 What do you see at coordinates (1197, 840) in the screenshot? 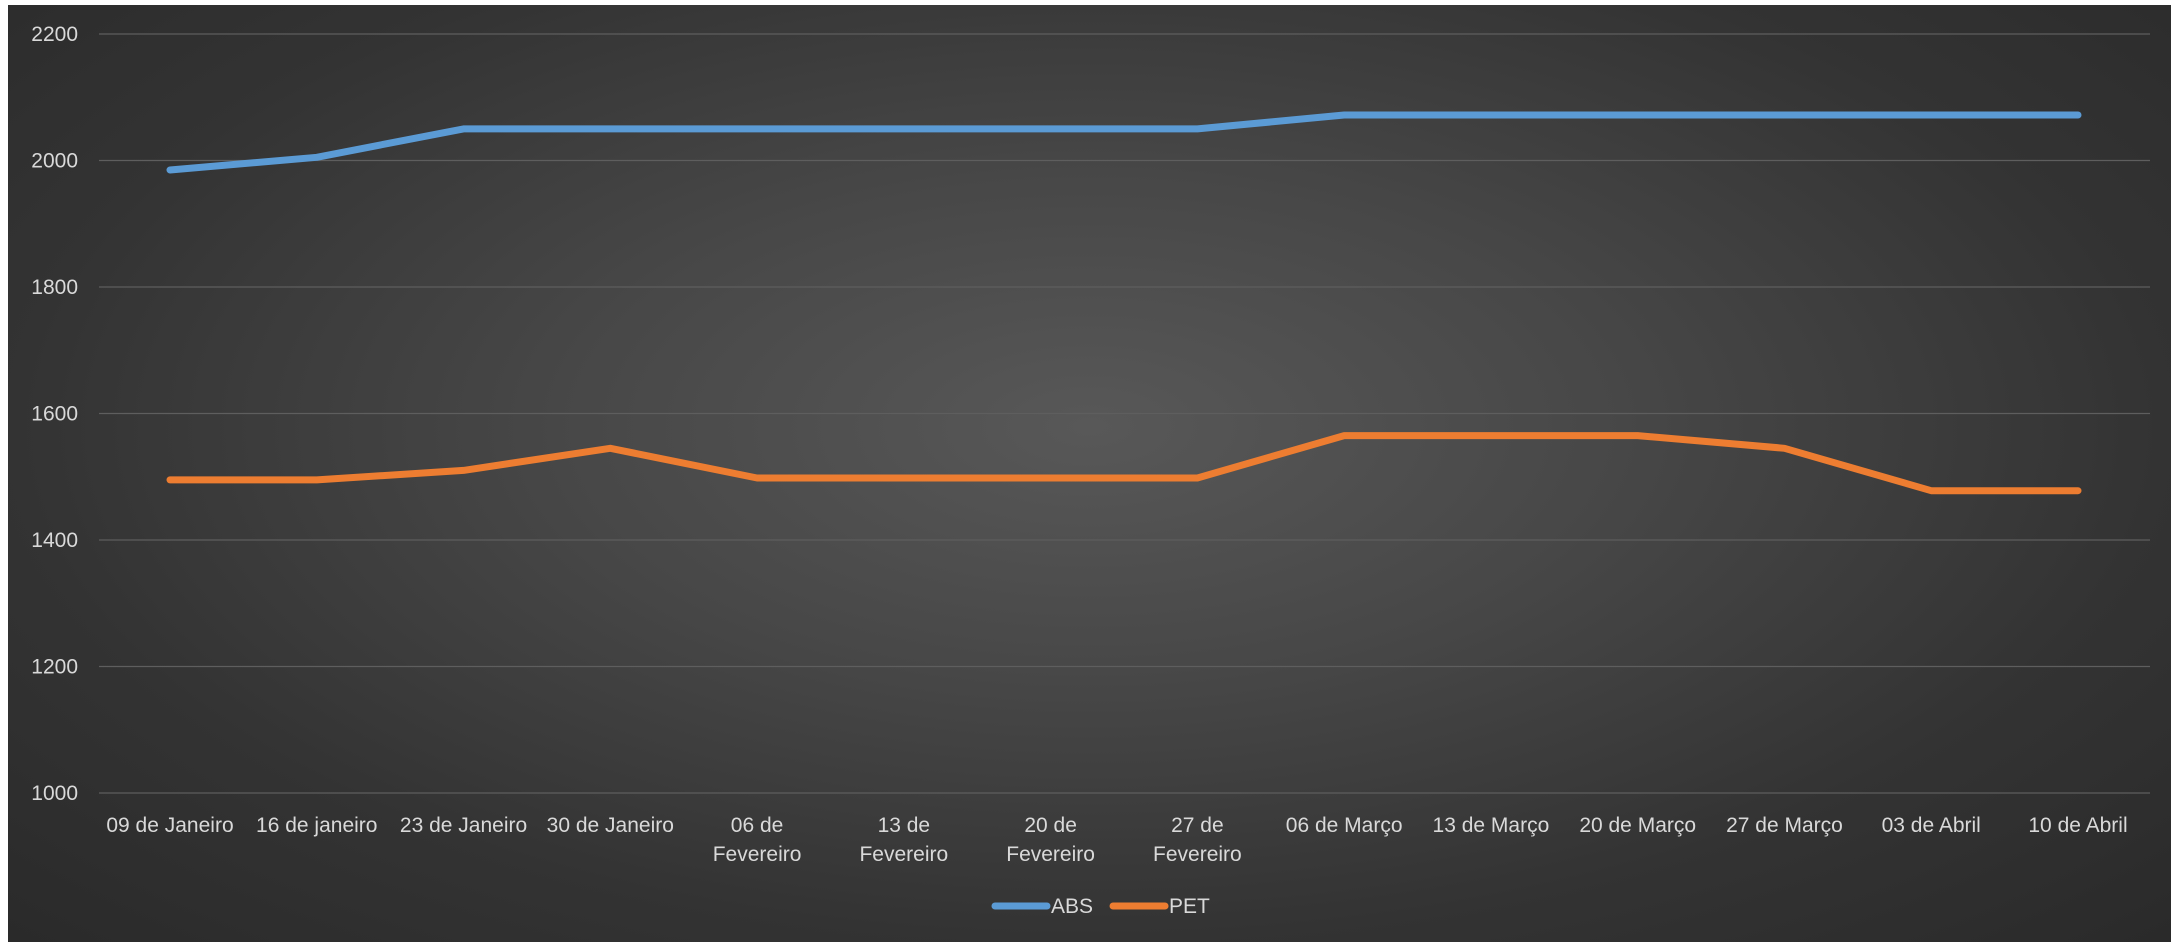
I see `x-tick-label: 27 de Fevereiro` at bounding box center [1197, 840].